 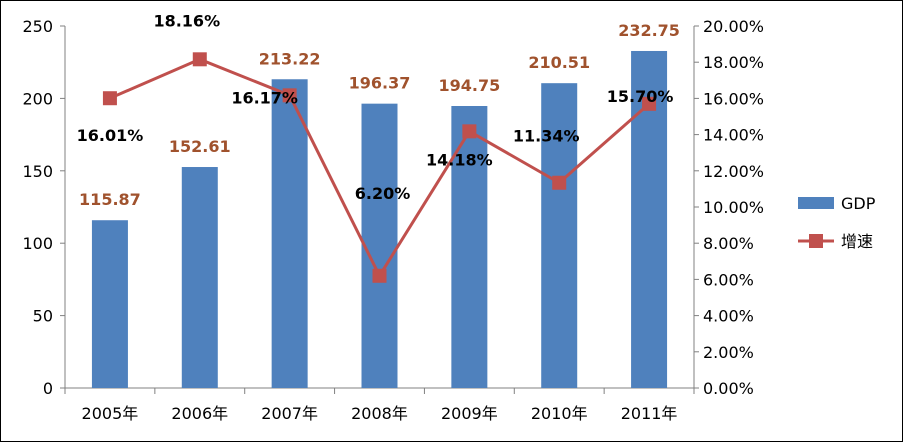 What do you see at coordinates (469, 85) in the screenshot?
I see `gdp-data-label: 194.75` at bounding box center [469, 85].